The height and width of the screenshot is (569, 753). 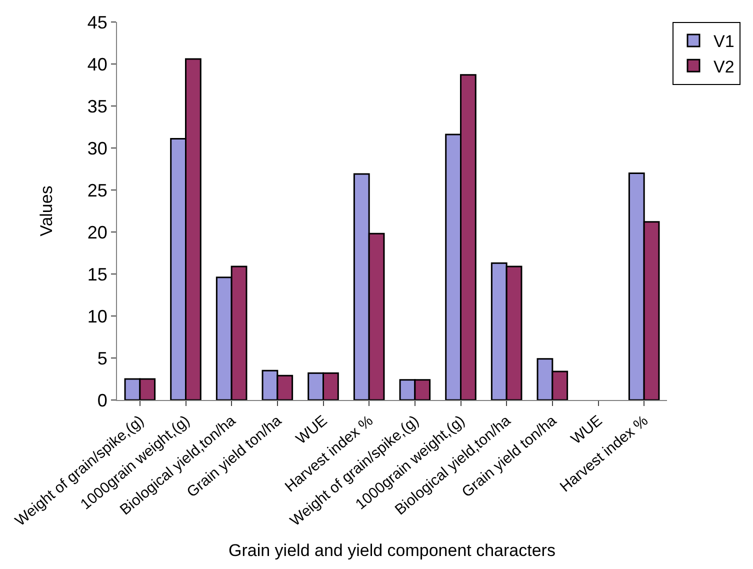 I want to click on y-tick-label: 15, so click(x=97, y=274).